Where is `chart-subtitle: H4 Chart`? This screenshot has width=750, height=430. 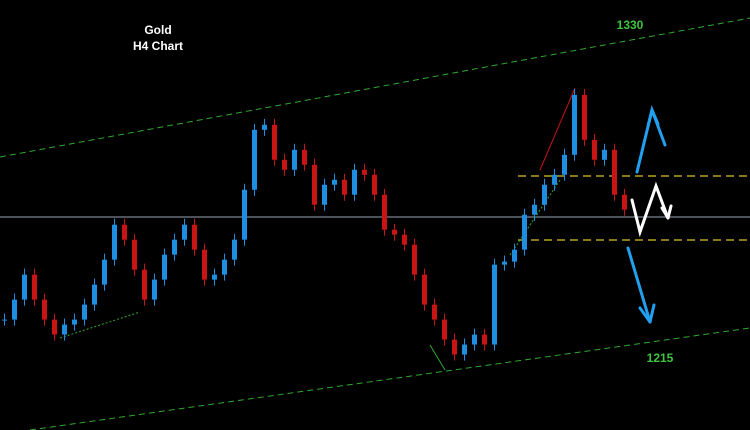
chart-subtitle: H4 Chart is located at coordinates (158, 46).